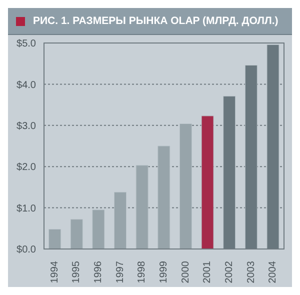  What do you see at coordinates (164, 272) in the screenshot?
I see `x-tick-label: 1999` at bounding box center [164, 272].